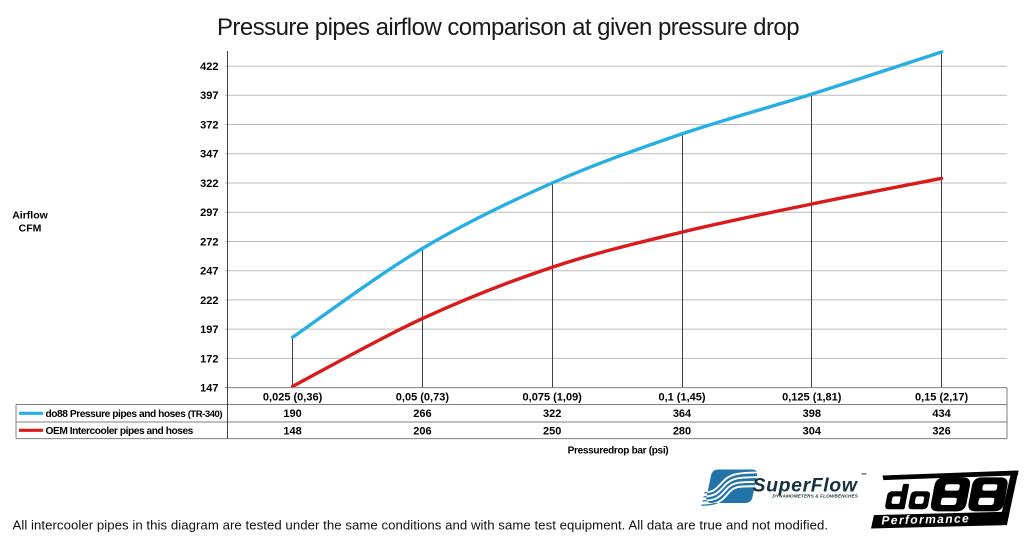 The image size is (1024, 537). I want to click on svg-text: Airflow, so click(30, 216).